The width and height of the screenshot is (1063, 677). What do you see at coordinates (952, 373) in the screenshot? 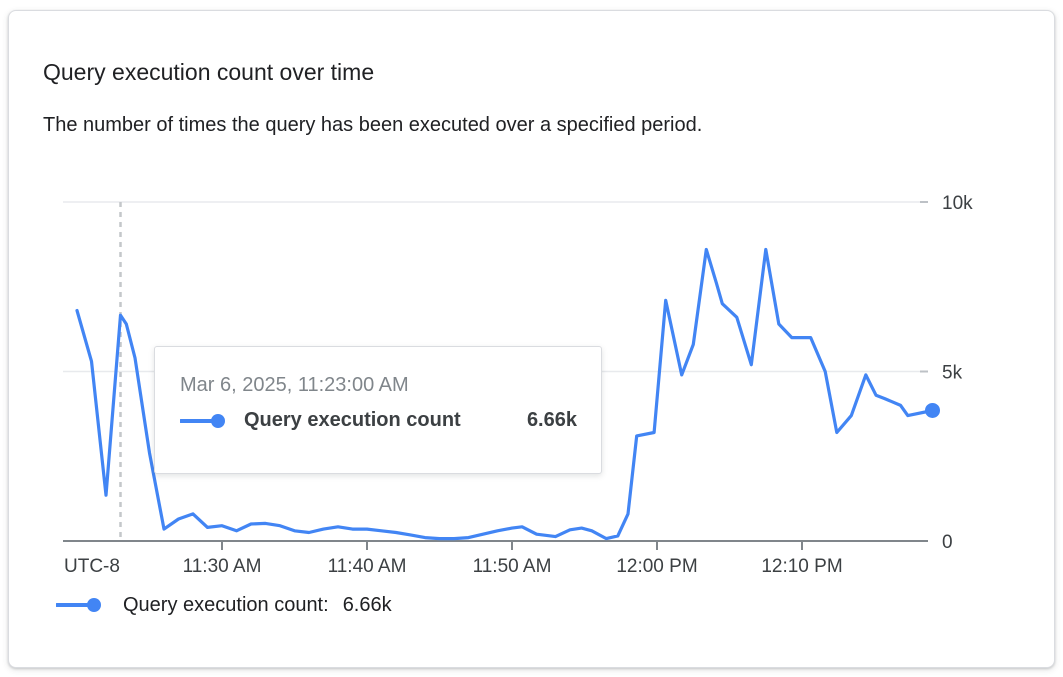
I see `y-tick-label: 5k` at bounding box center [952, 373].